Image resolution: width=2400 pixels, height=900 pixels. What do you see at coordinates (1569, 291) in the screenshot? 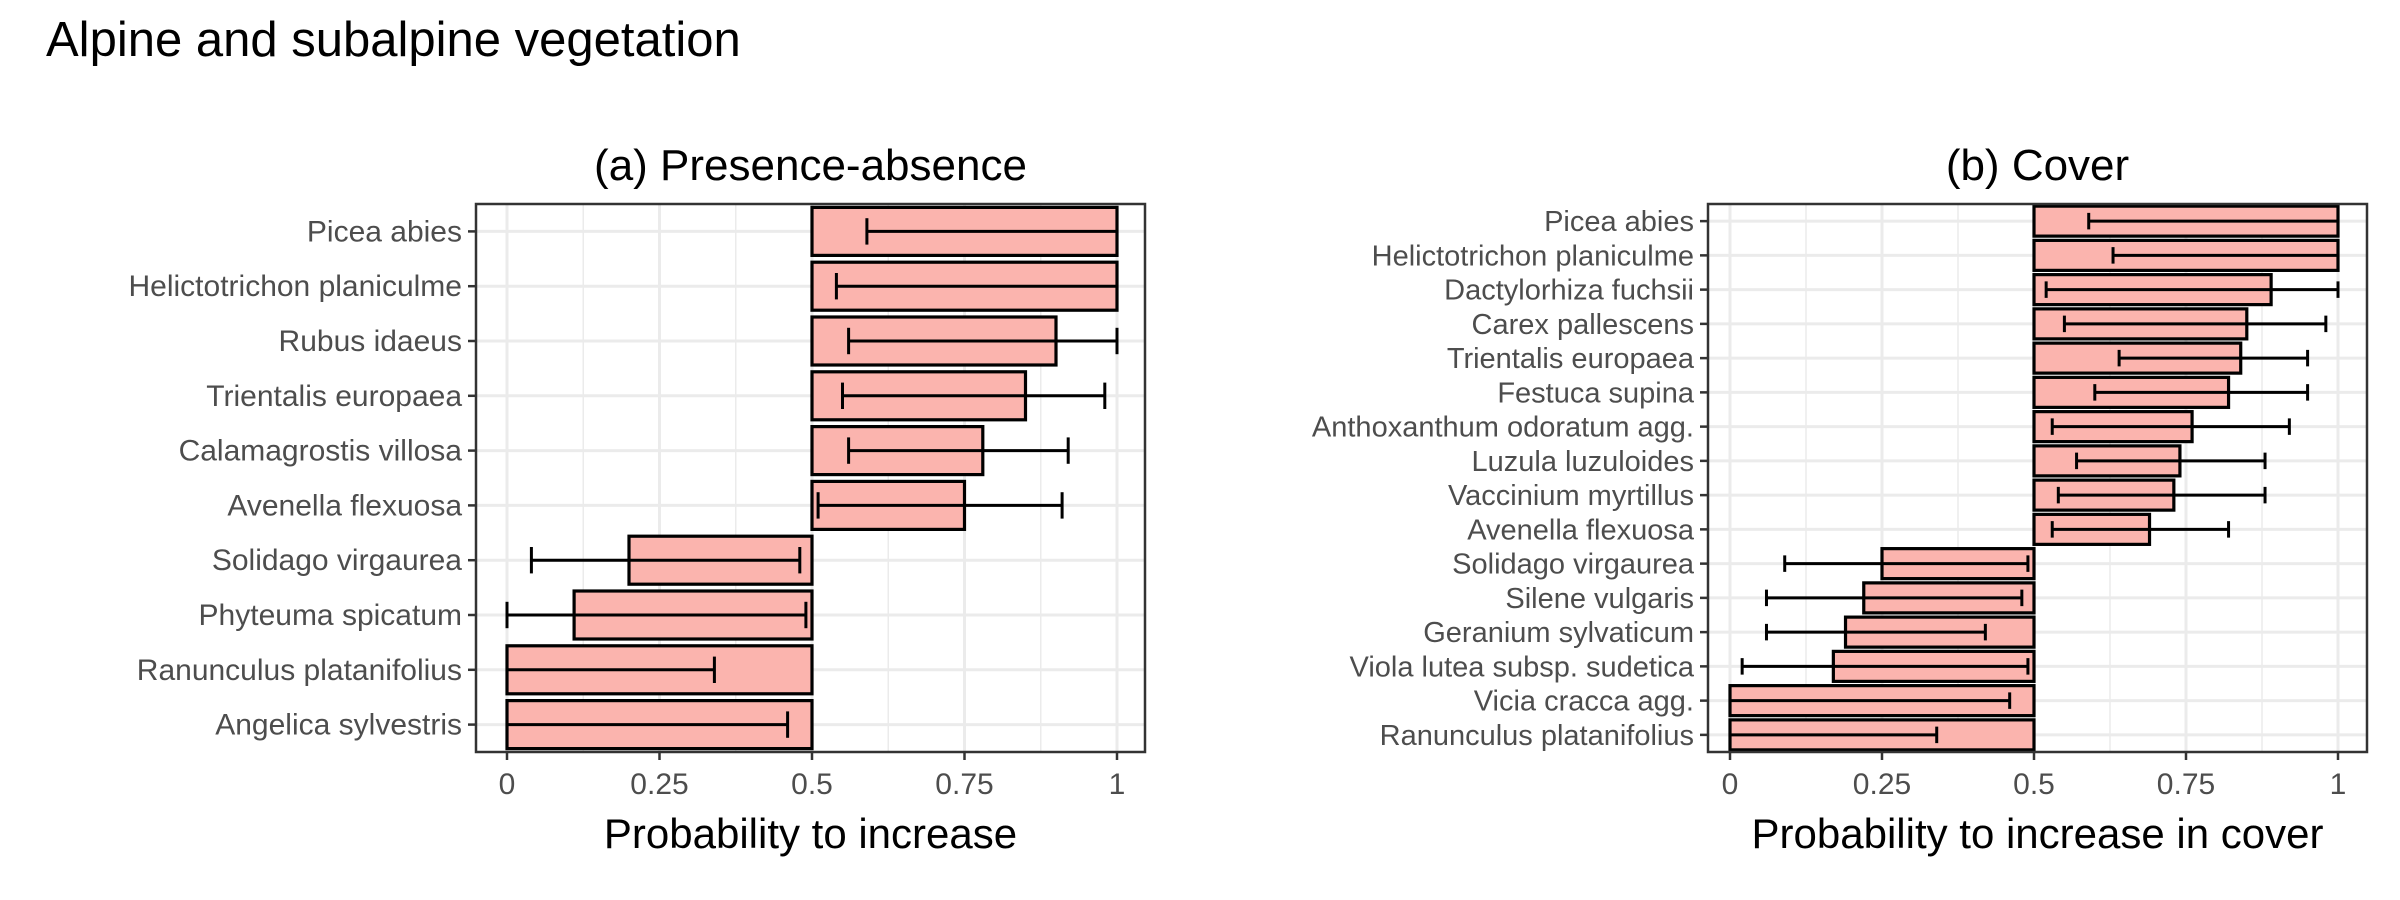
I see `y-tick-label: Dactylorhiza fuchsii` at bounding box center [1569, 291].